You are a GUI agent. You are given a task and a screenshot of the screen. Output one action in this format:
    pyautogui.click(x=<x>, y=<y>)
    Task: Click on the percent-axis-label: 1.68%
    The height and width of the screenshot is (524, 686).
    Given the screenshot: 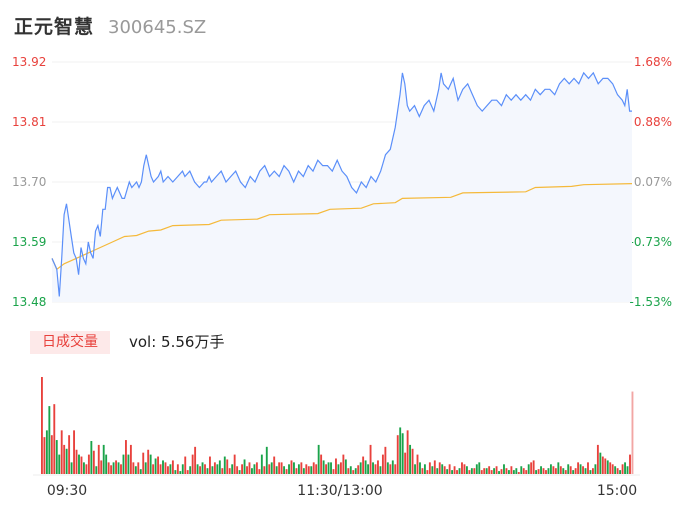 What is the action you would take?
    pyautogui.click(x=653, y=62)
    